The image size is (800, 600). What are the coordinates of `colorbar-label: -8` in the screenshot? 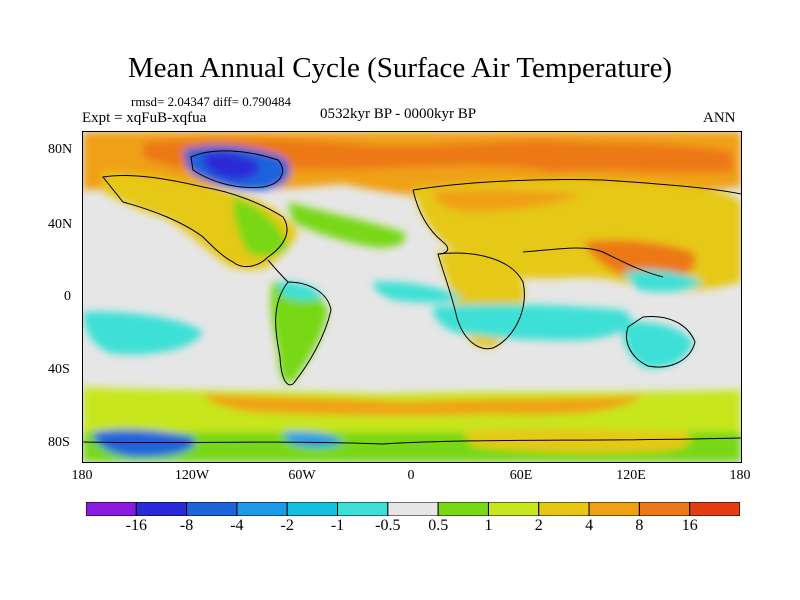 It's located at (186, 525).